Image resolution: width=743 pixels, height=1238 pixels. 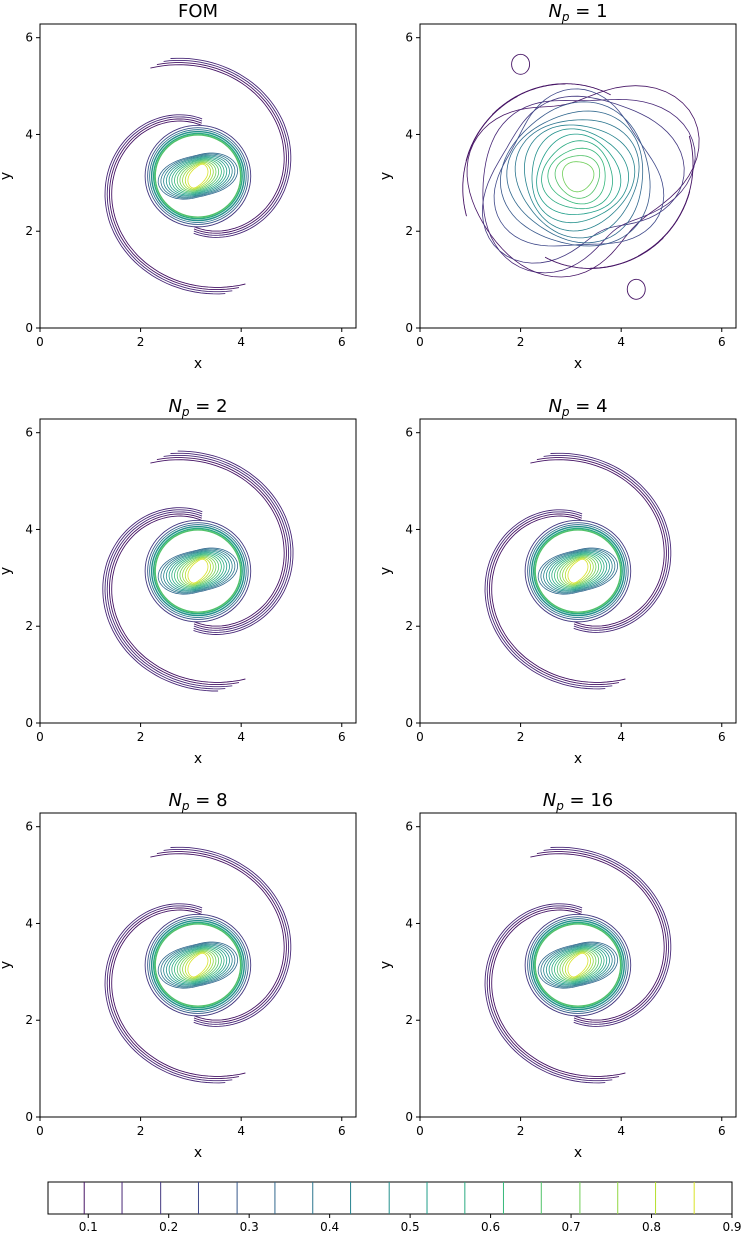 What do you see at coordinates (571, 1227) in the screenshot?
I see `colorbar-tick-label: 0.7` at bounding box center [571, 1227].